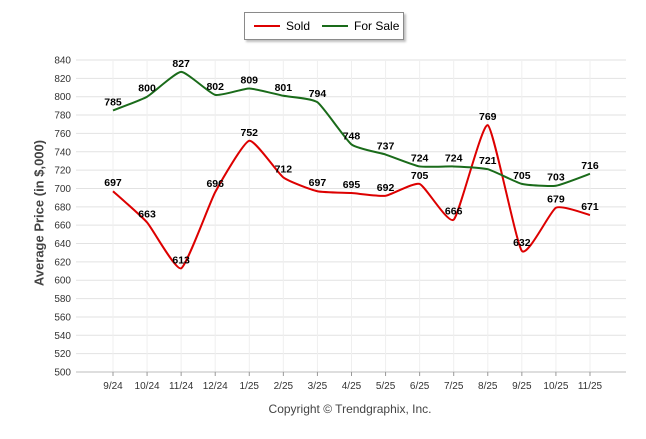 The width and height of the screenshot is (646, 439). Describe the element at coordinates (113, 102) in the screenshot. I see `data-label-for-sale: 785` at that location.